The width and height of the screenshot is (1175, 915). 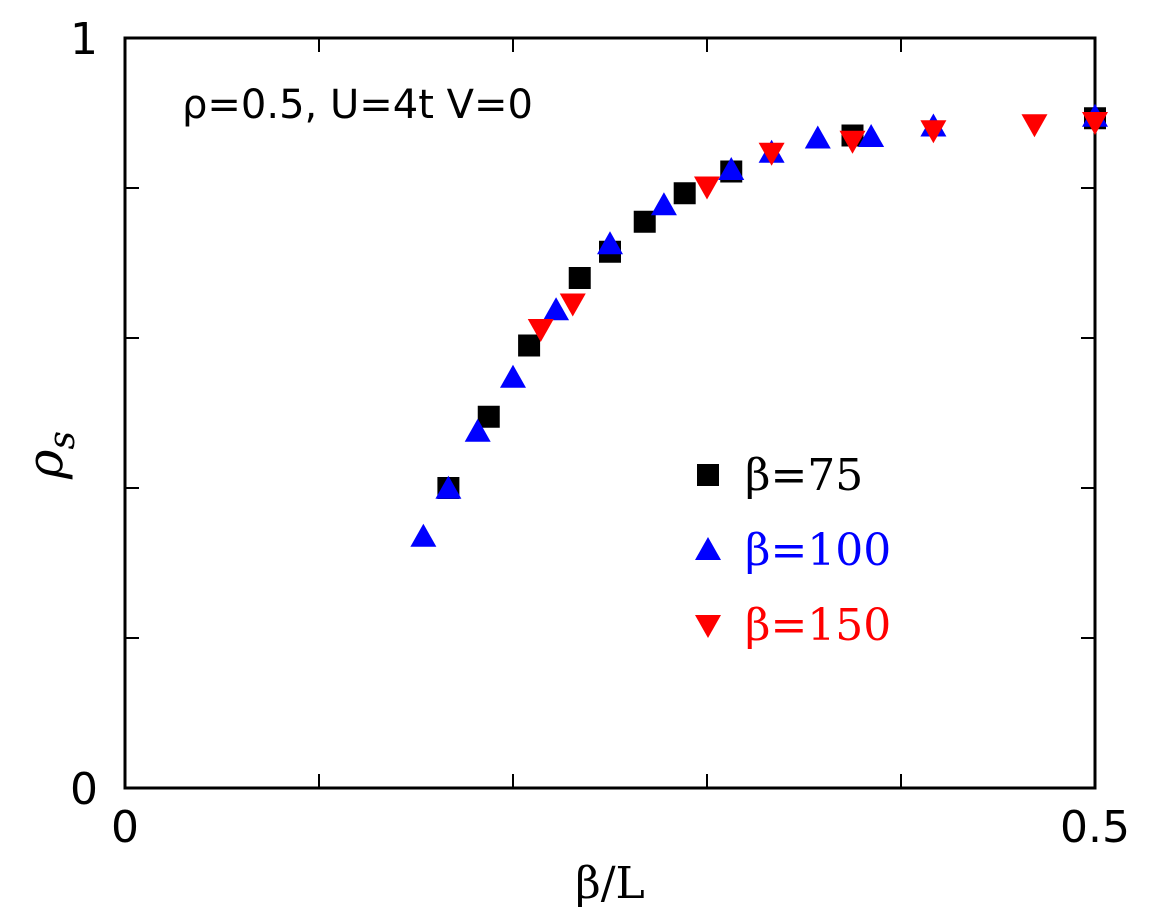 I want to click on x-tick-label: 0, so click(x=125, y=827).